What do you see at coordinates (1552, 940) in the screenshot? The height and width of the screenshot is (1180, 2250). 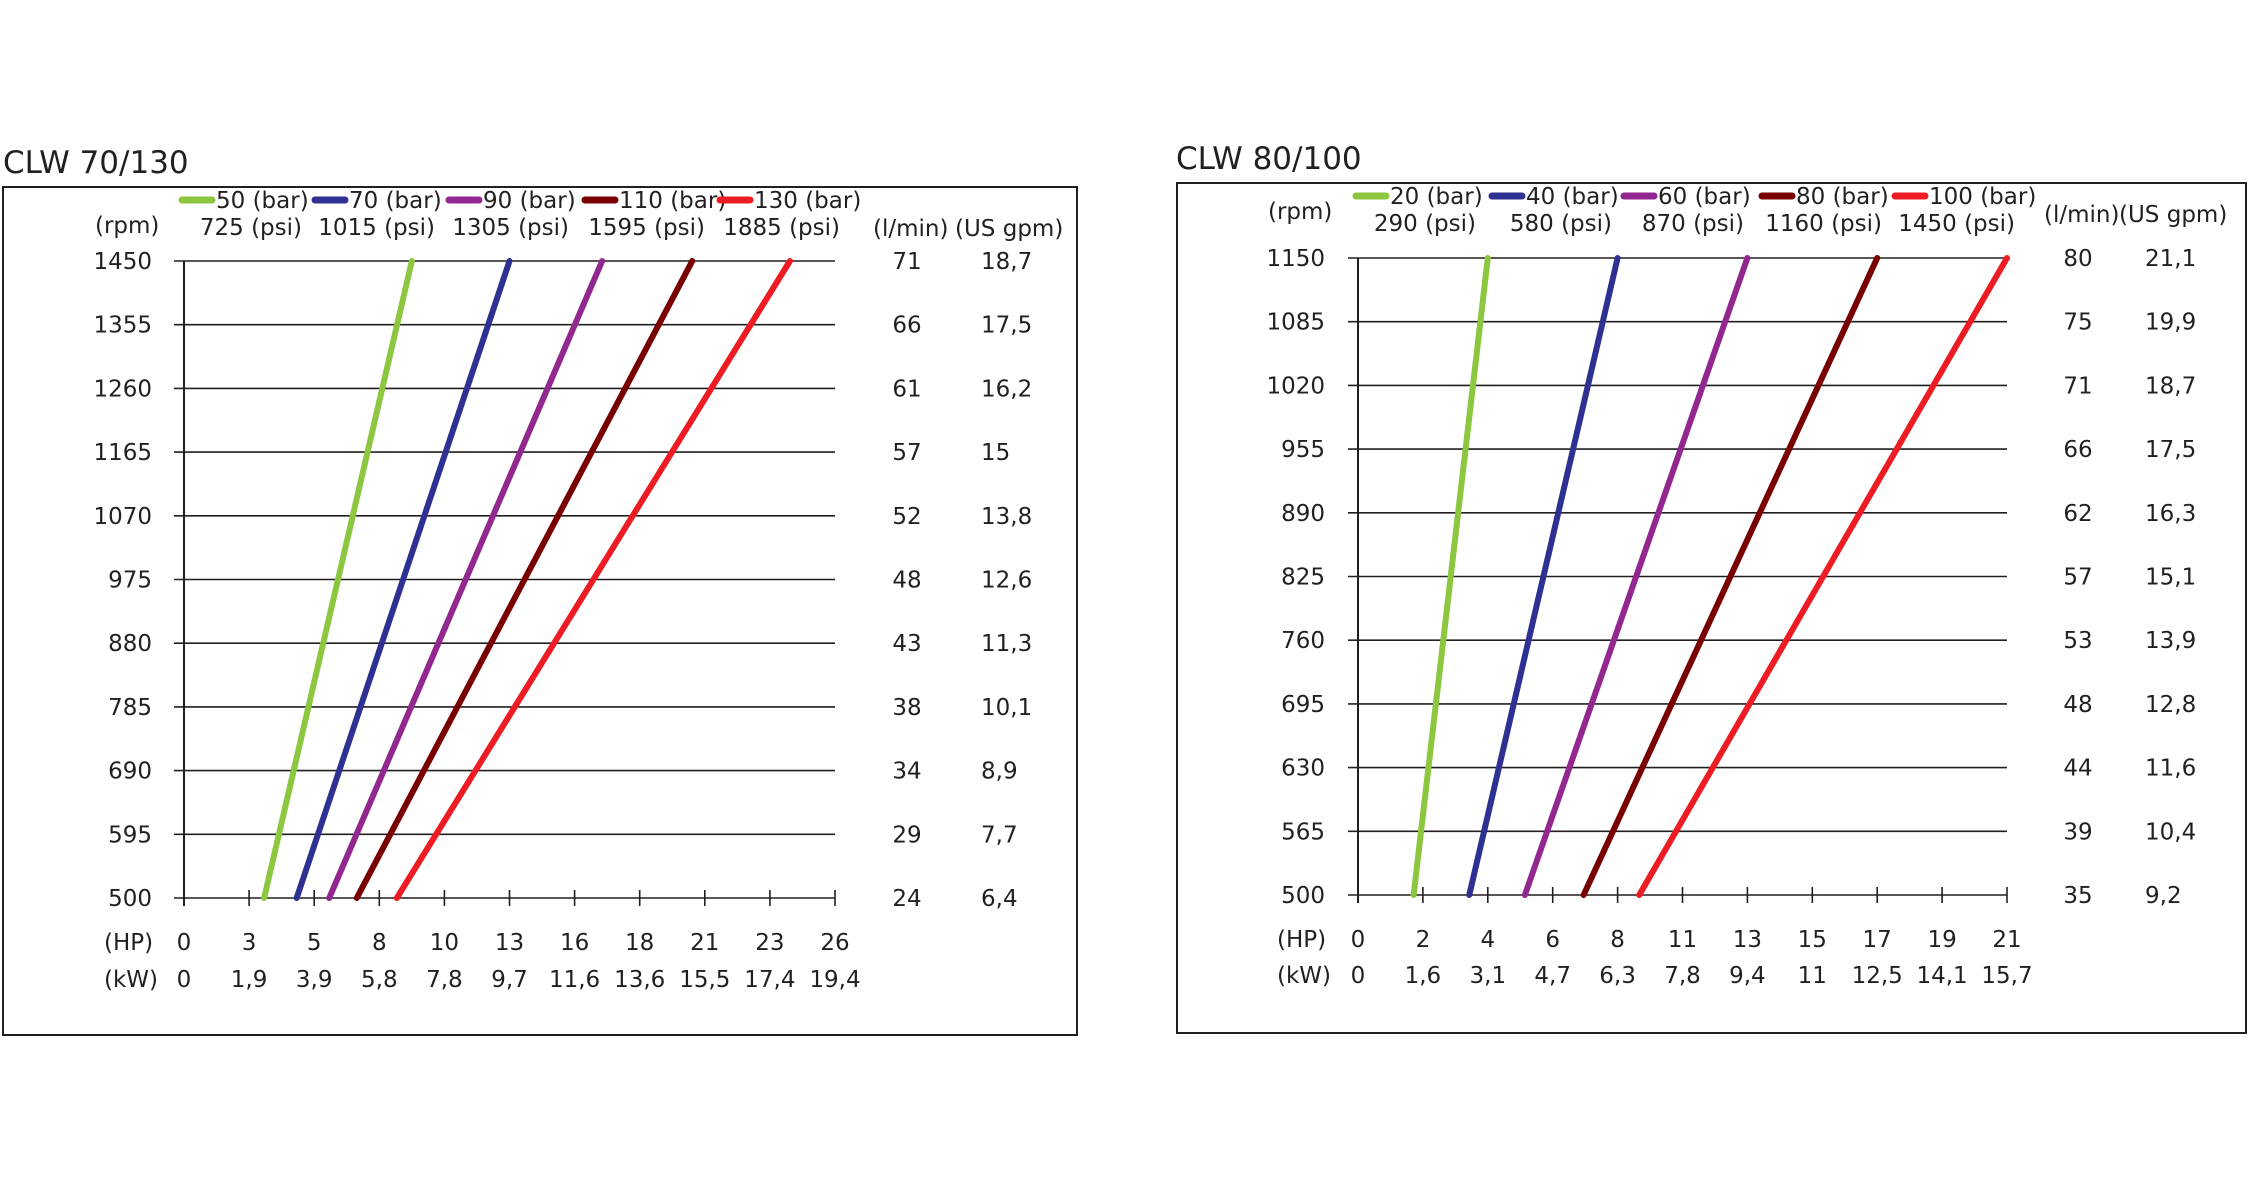 I see `hp-tick-label: 6` at bounding box center [1552, 940].